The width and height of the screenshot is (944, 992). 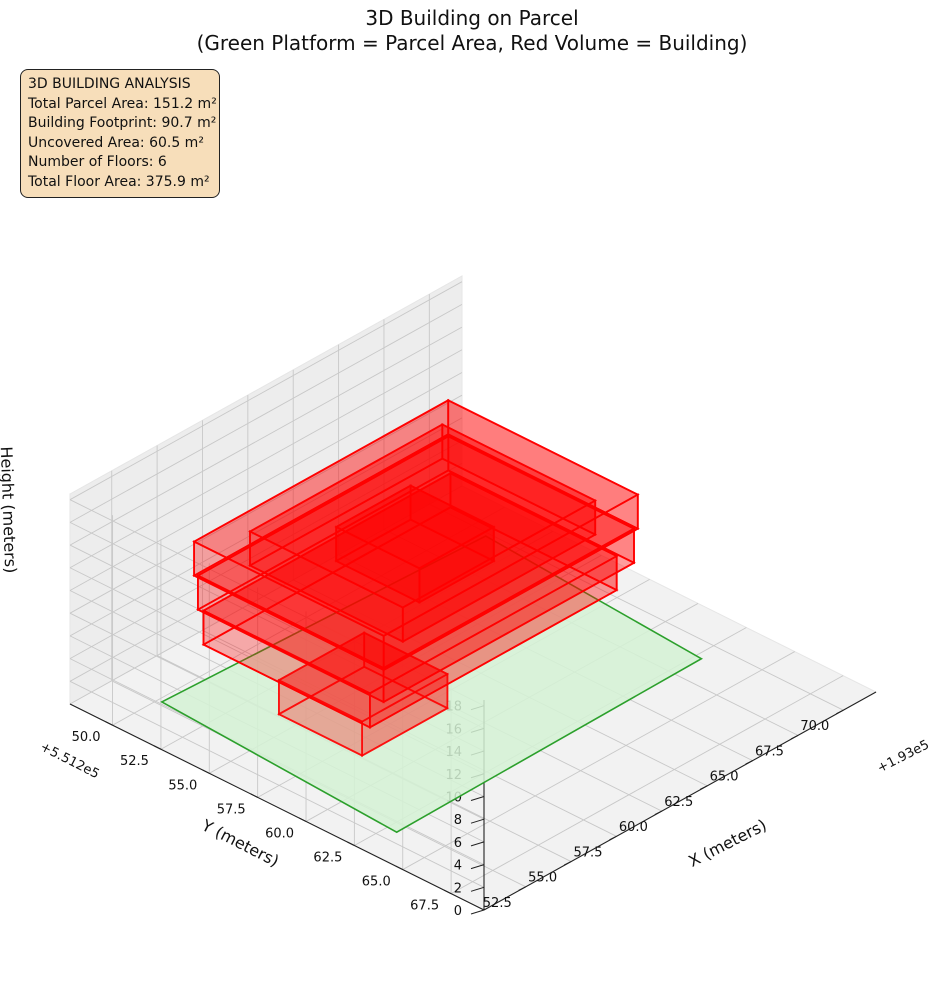 I want to click on x-tick-label: 67.5, so click(x=769, y=751).